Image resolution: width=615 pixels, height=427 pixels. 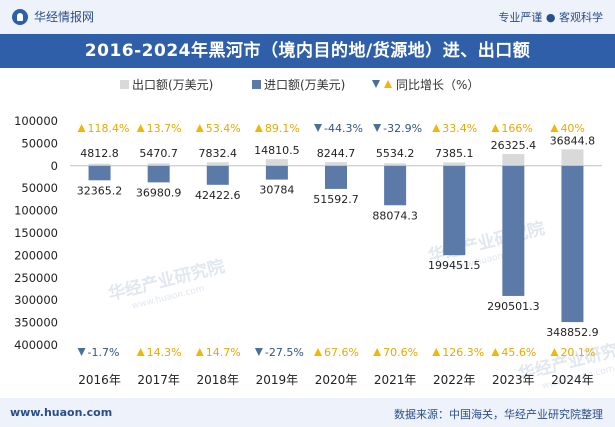 I want to click on y-tick-label: 200000, so click(x=36, y=255).